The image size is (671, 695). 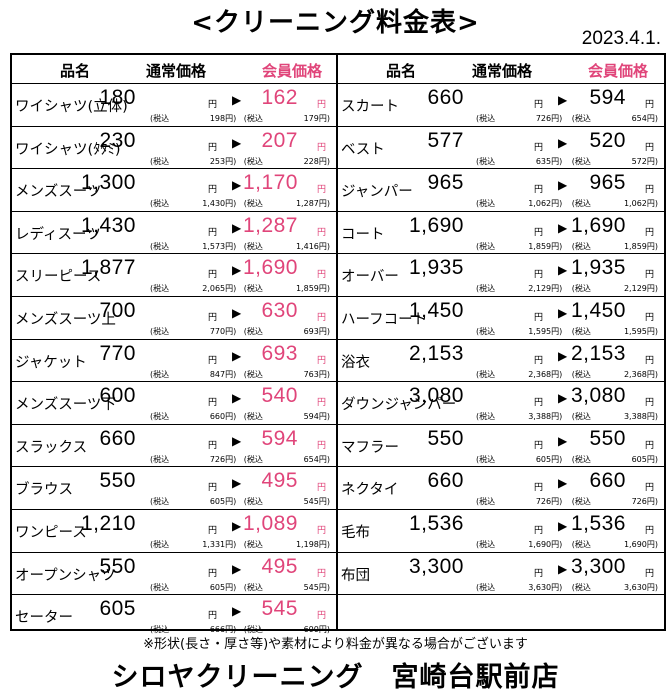 I want to click on table-row: メンズスーツ 1,300 円 ▶ 1,170 円 (税込 1,430円) (税込 1,287円), so click(x=174, y=189).